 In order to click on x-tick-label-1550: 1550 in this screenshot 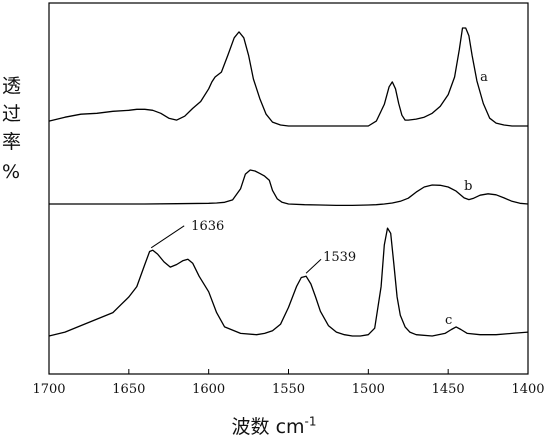, I will do `click(288, 389)`.